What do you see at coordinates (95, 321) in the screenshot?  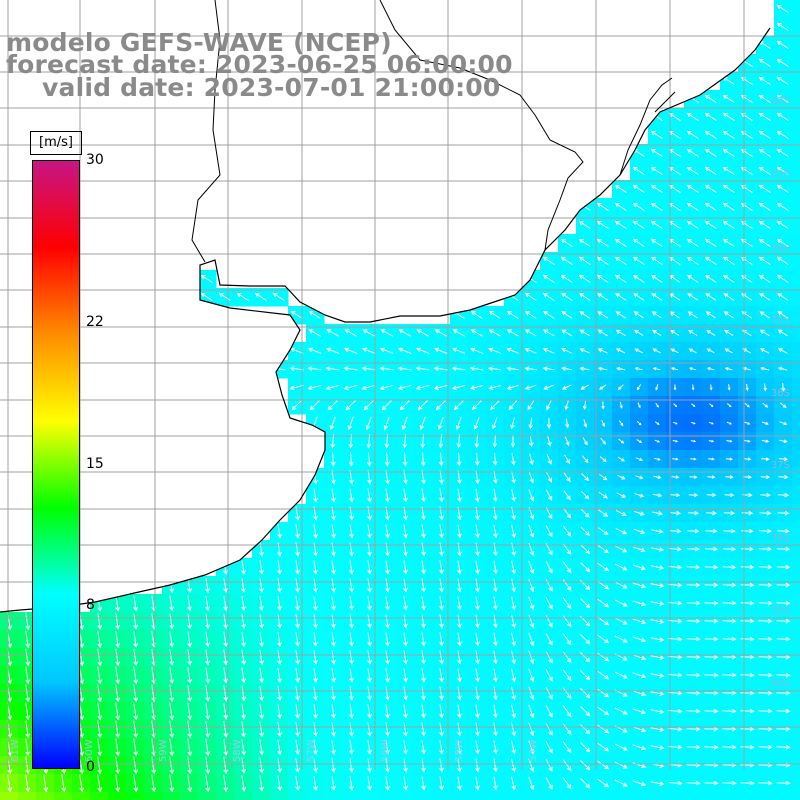 I see `colorbar-tick-label: 22` at bounding box center [95, 321].